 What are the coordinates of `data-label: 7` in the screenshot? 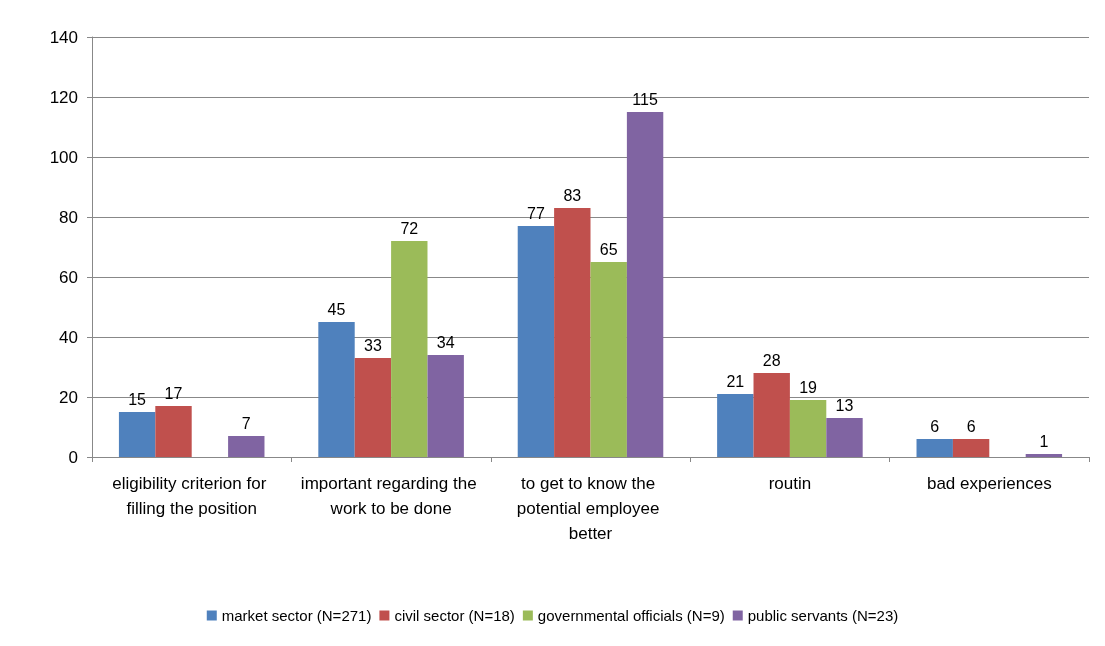 It's located at (246, 423).